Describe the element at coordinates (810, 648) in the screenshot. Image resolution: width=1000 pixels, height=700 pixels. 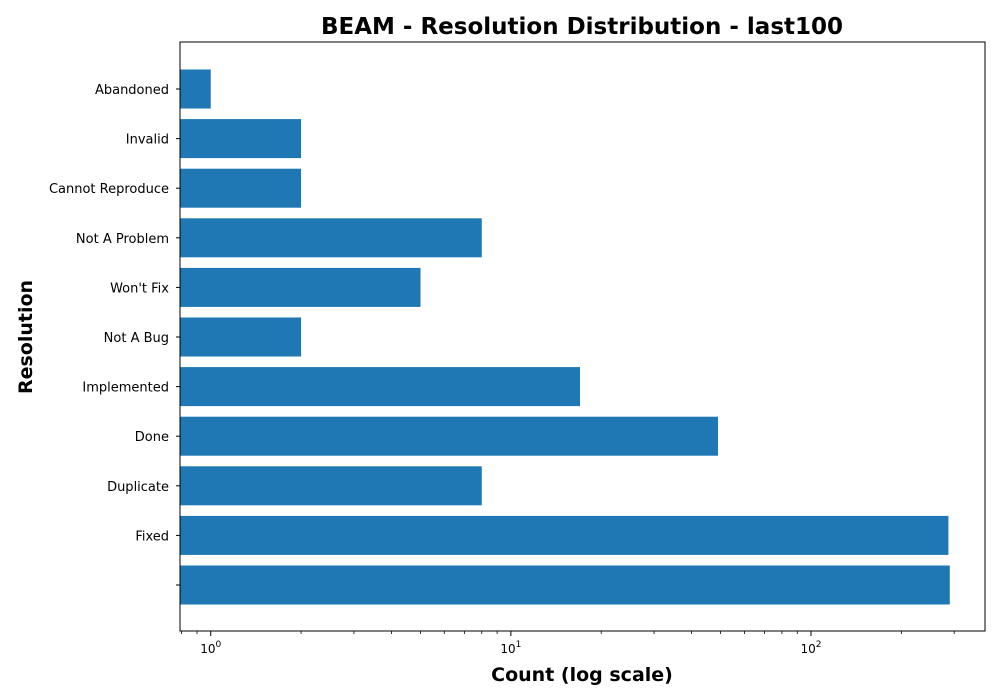
I see `x-tick-label-2: 10²` at that location.